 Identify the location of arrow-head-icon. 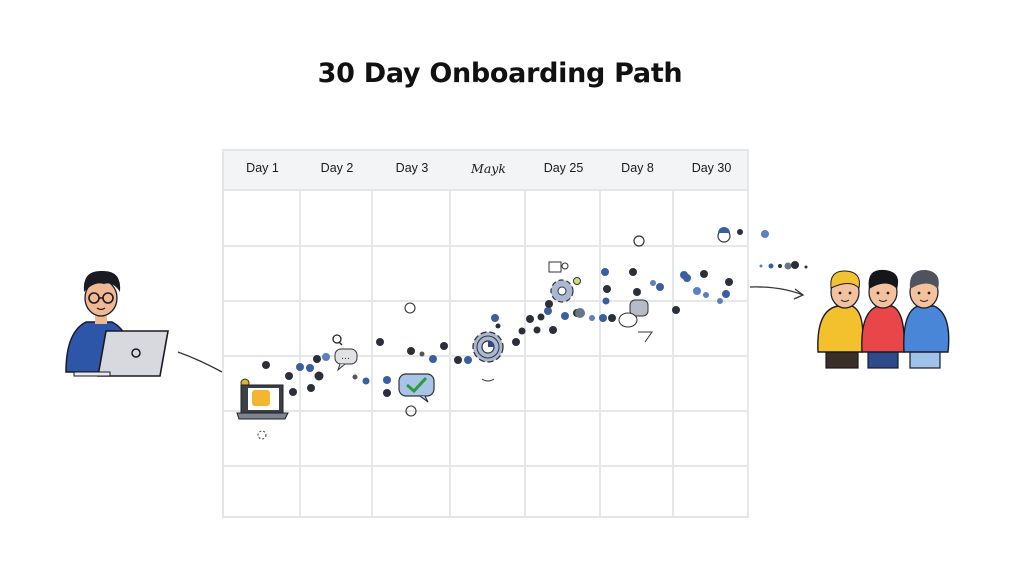
(799, 294).